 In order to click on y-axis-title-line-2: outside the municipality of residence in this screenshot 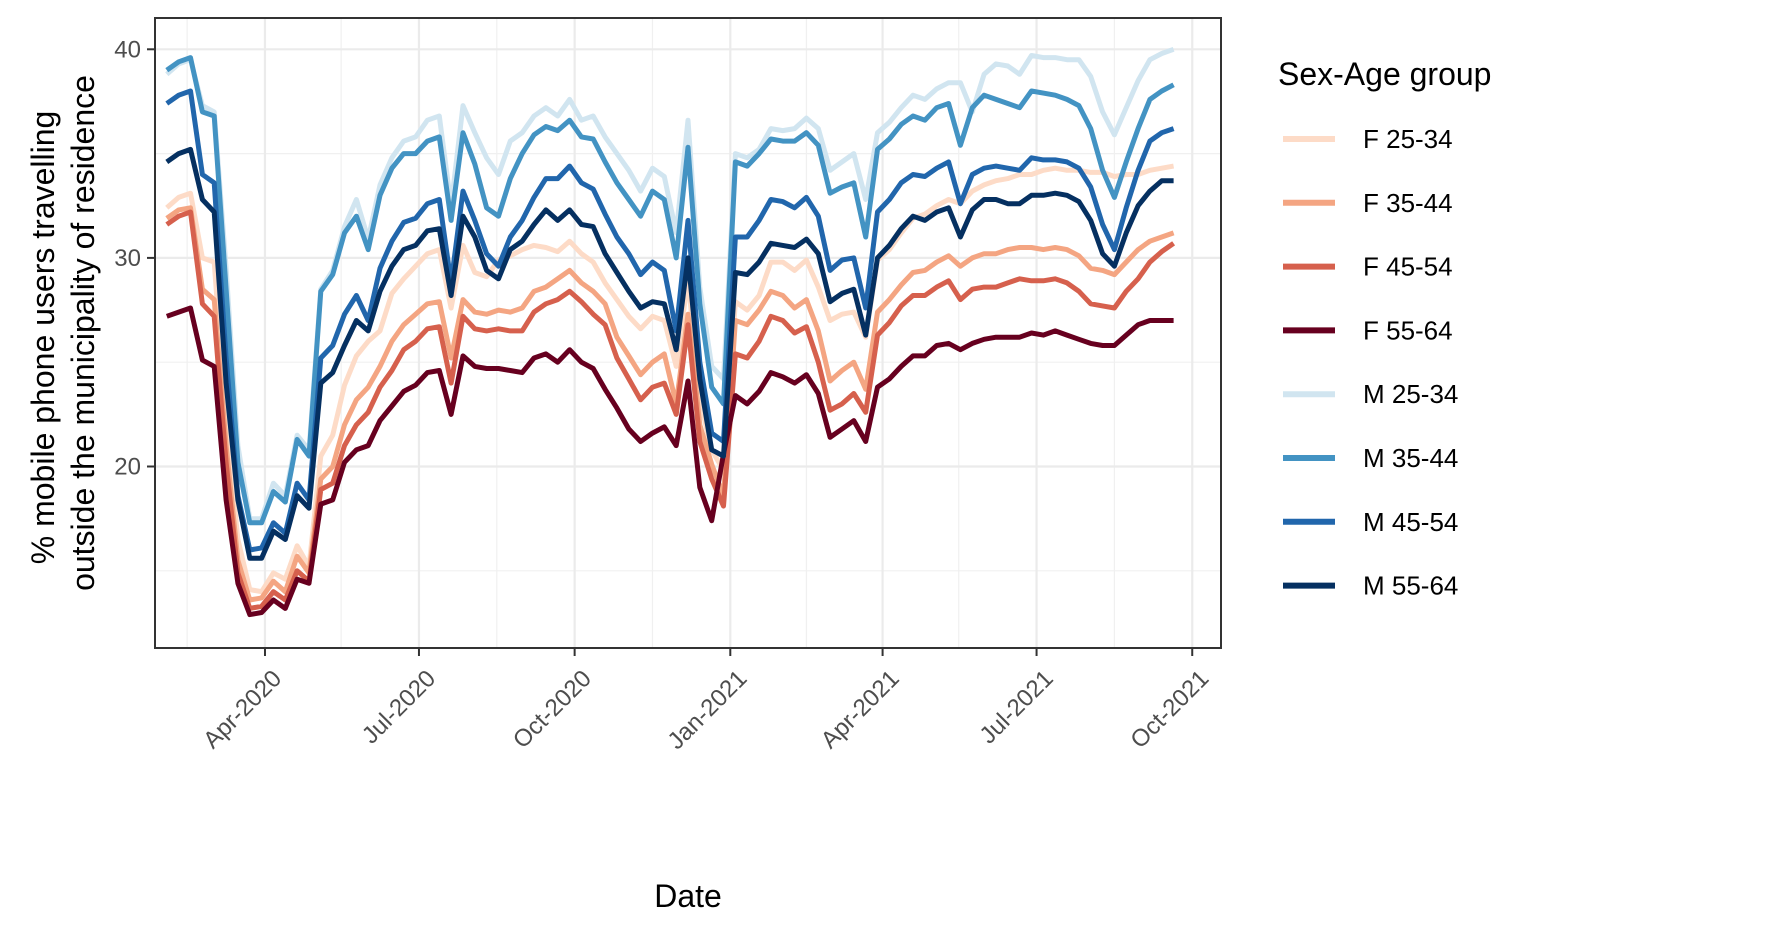, I will do `click(83, 333)`.